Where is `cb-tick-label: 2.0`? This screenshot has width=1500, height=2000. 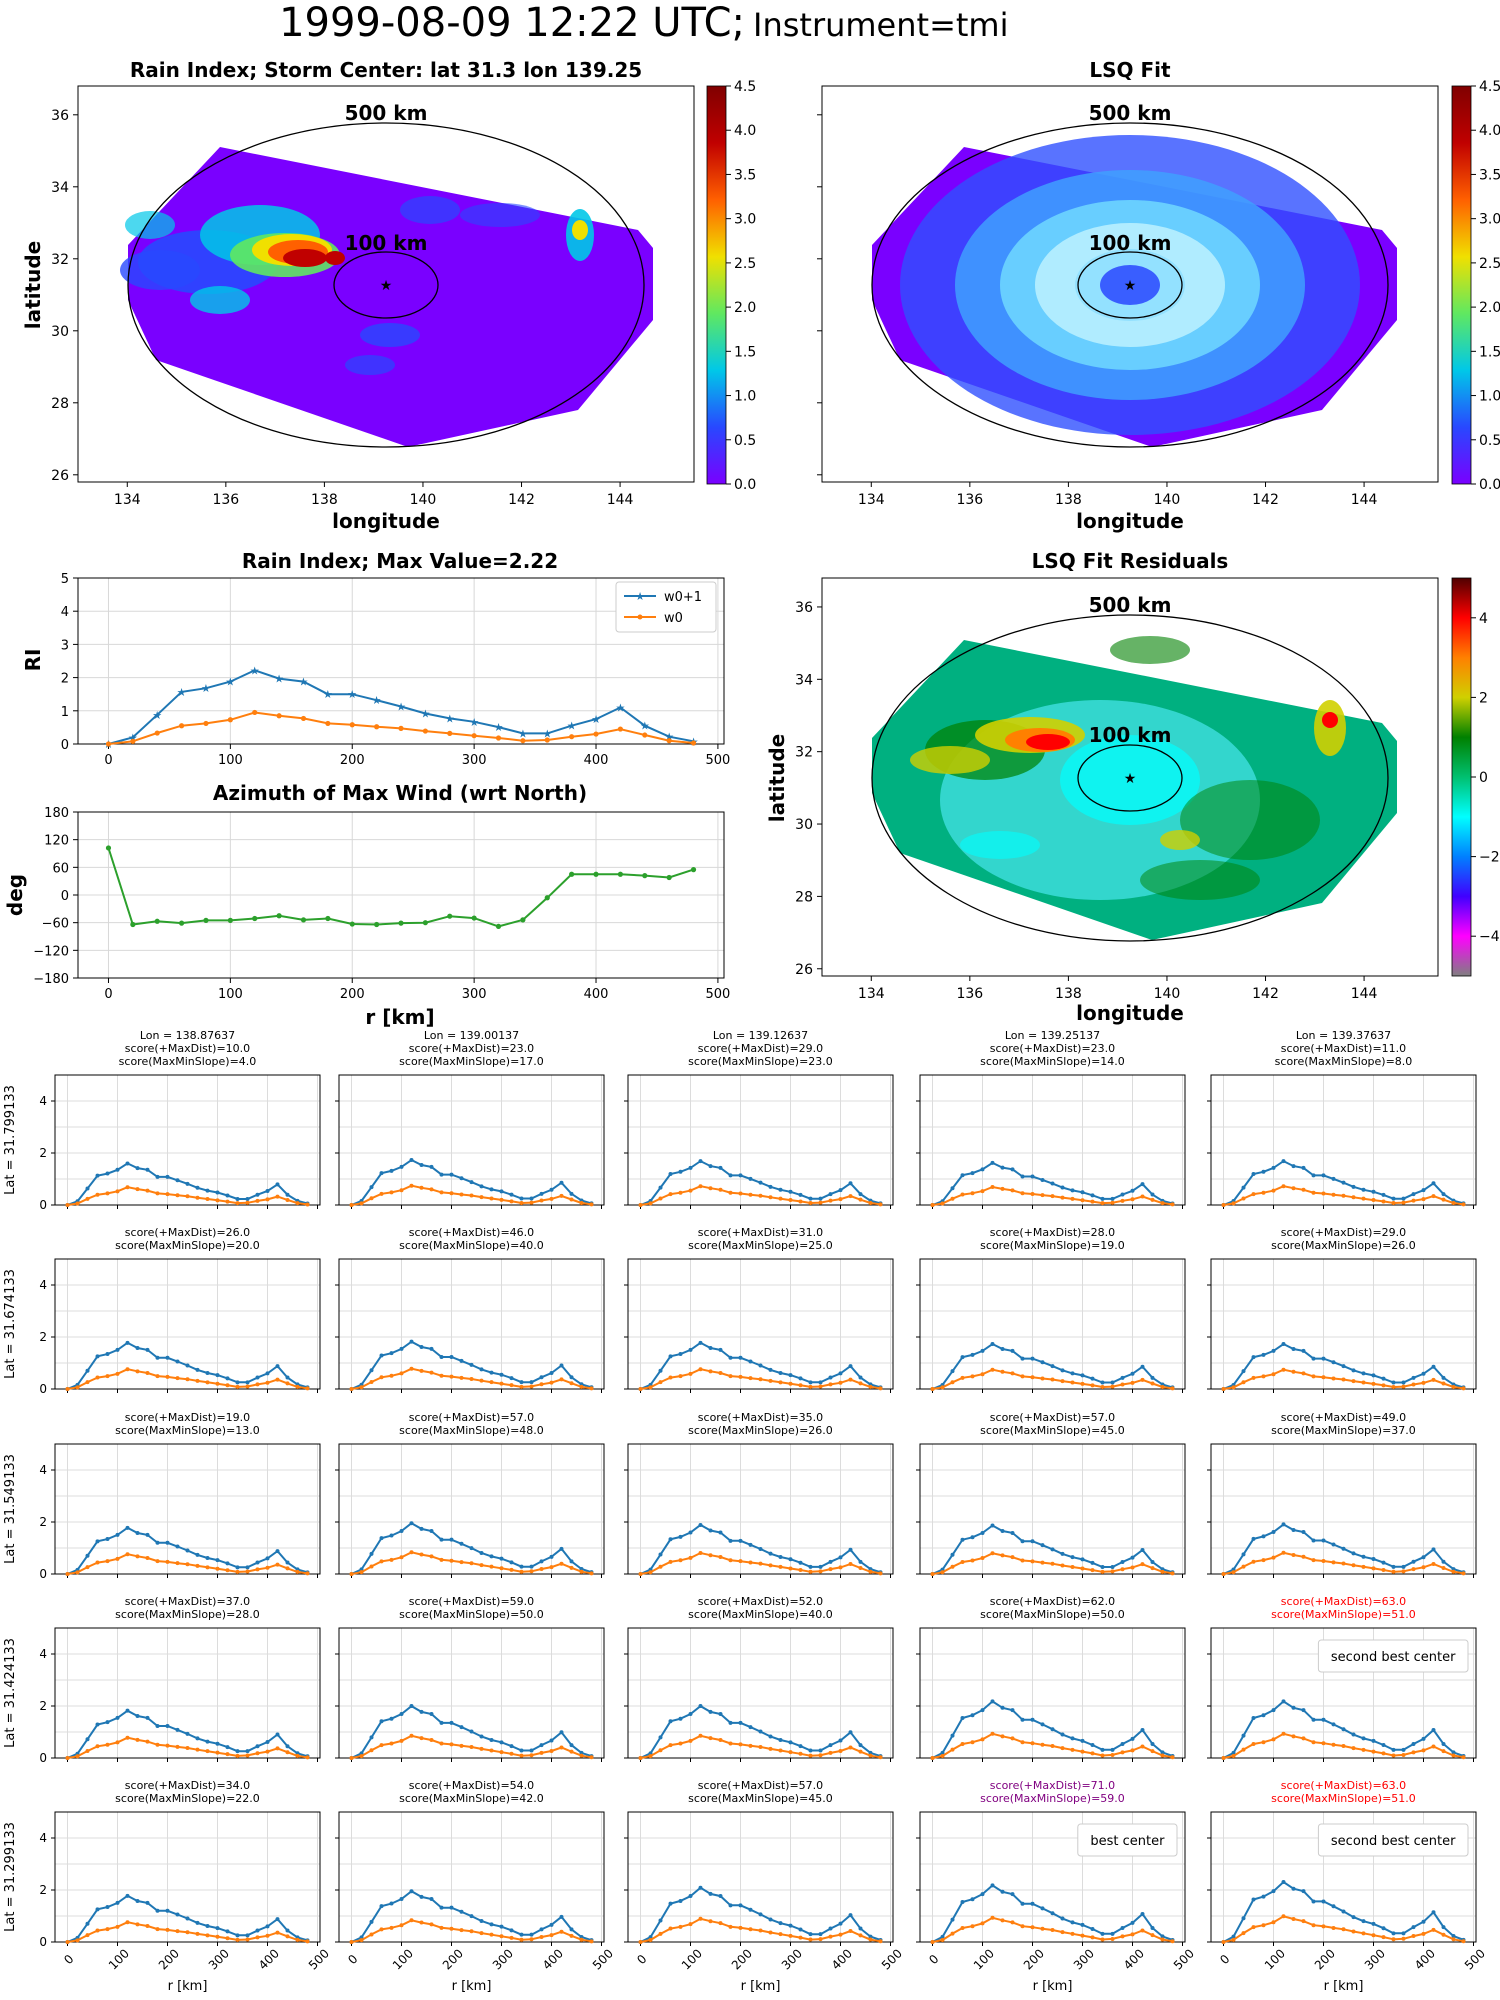
cb-tick-label: 2.0 is located at coordinates (1489, 308).